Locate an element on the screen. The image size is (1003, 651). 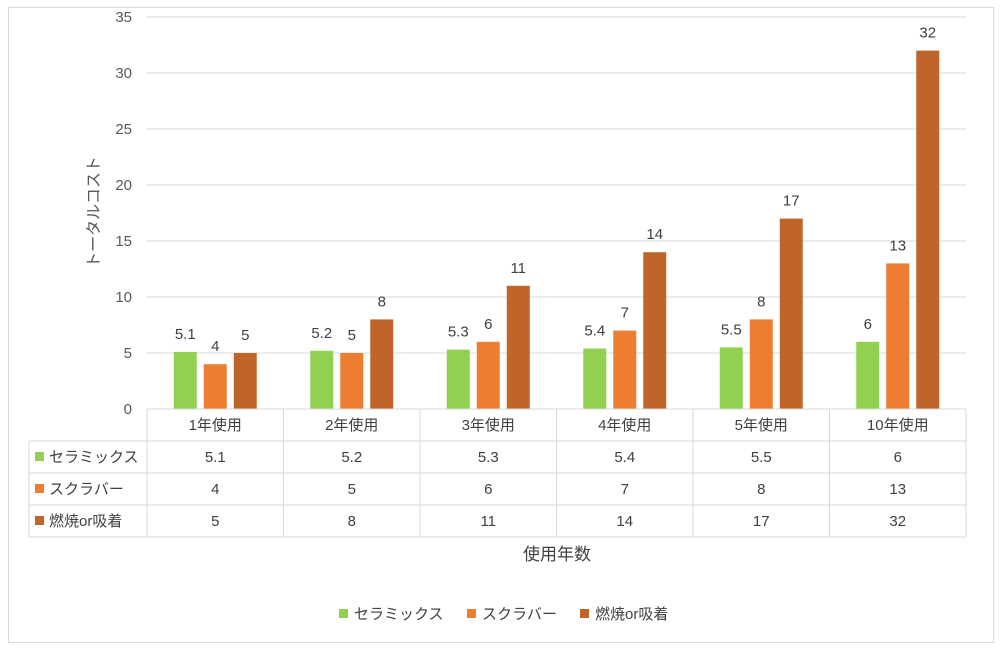
table-cell: 7 is located at coordinates (625, 489).